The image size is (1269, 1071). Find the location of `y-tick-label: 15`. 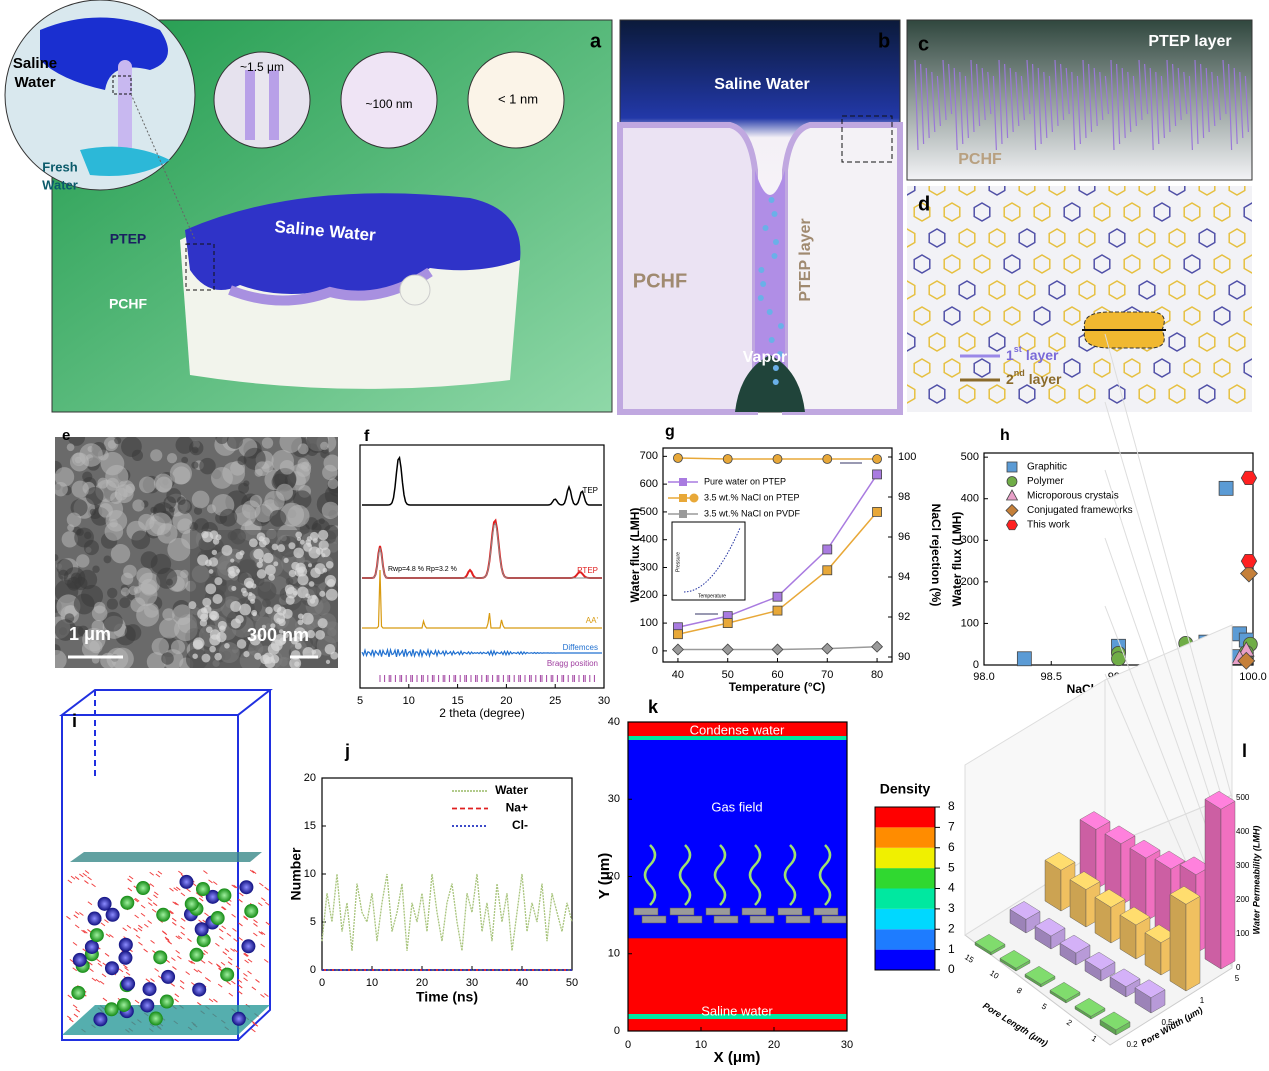

y-tick-label: 15 is located at coordinates (310, 826).